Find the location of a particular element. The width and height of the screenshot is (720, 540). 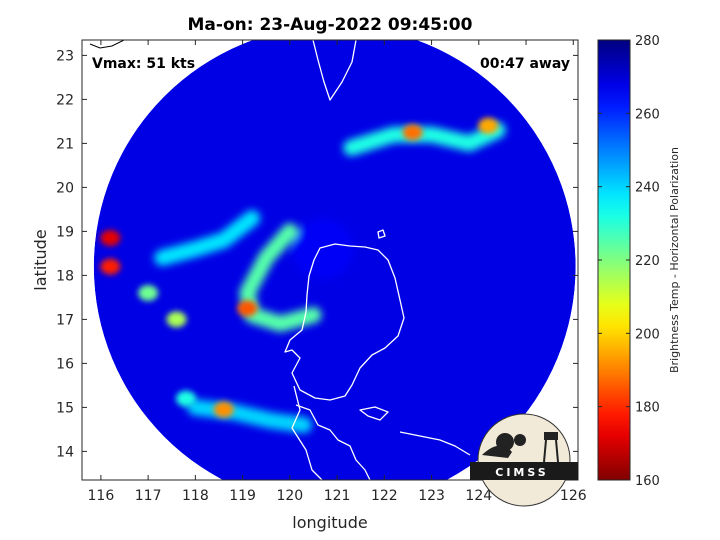

colorbar-tick-label: 260 is located at coordinates (647, 114).